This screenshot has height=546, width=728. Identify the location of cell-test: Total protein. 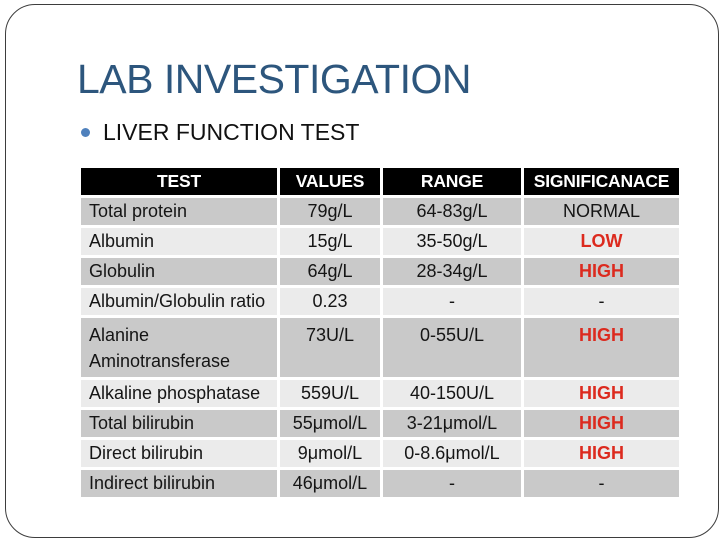
(179, 211).